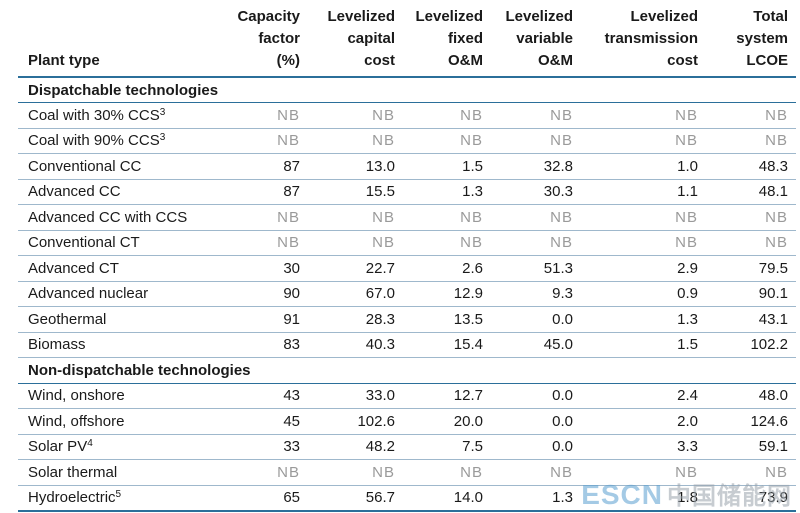  I want to click on table-row: Geothermal 91 28.3 13.5 0.0 1.3 43.1, so click(407, 319).